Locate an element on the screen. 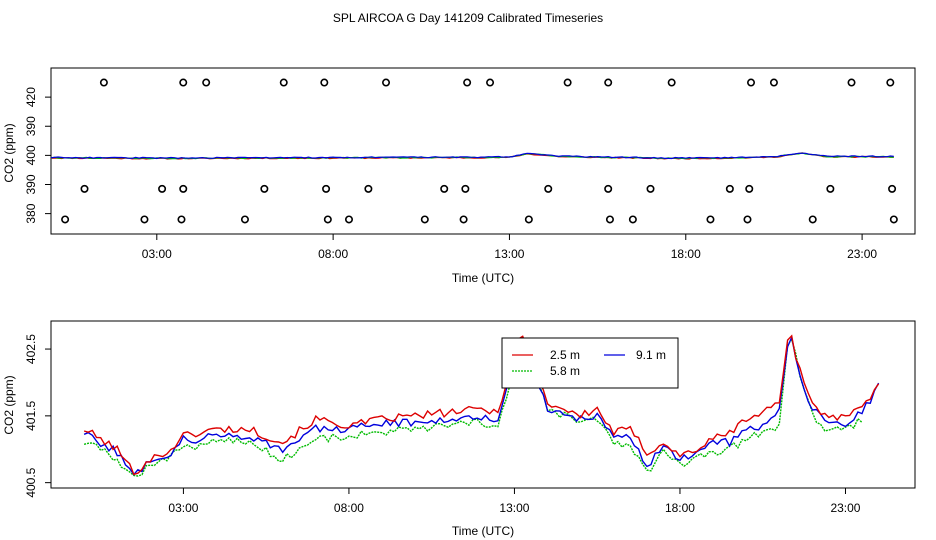 This screenshot has height=540, width=936. top-xlabel: Time (UTC) is located at coordinates (483, 278).